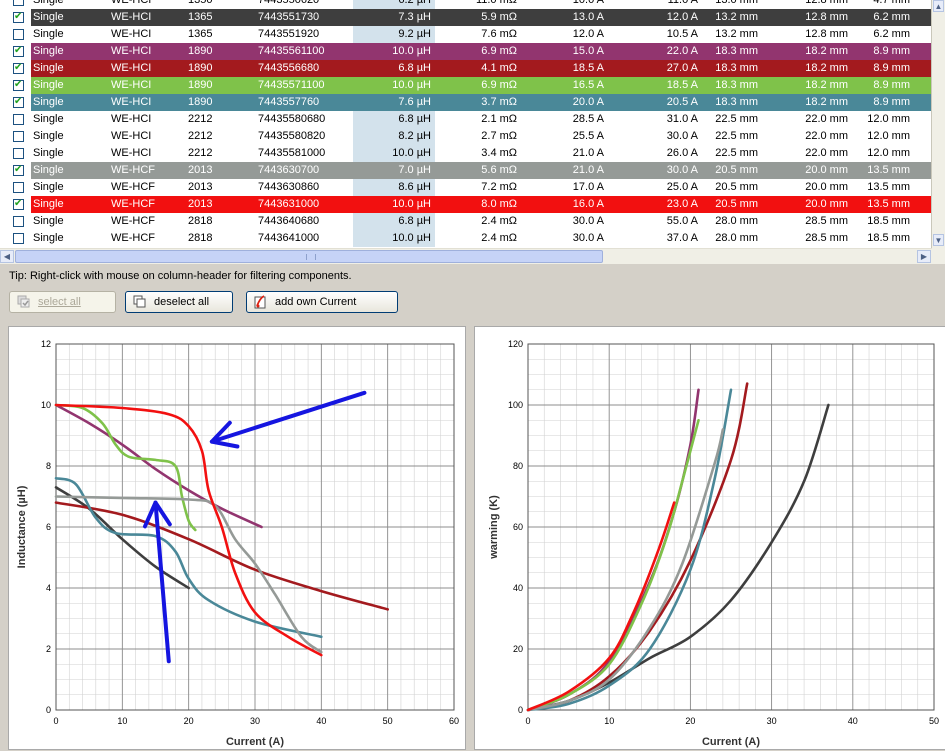  What do you see at coordinates (499, 51) in the screenshot?
I see `cell-R: 6.9 mΩ` at bounding box center [499, 51].